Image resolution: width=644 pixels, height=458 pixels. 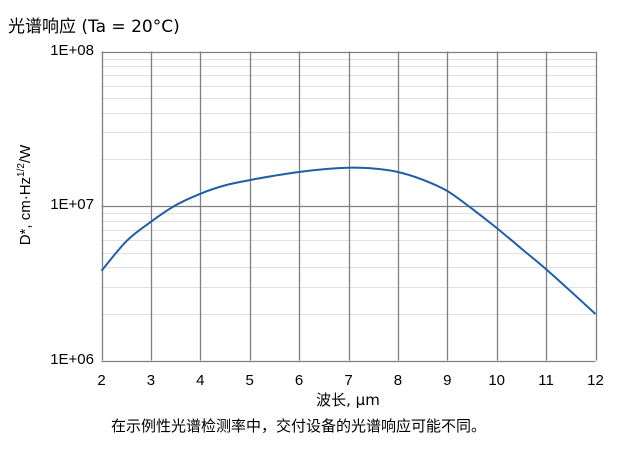 What do you see at coordinates (398, 380) in the screenshot?
I see `x-tick-label: 8` at bounding box center [398, 380].